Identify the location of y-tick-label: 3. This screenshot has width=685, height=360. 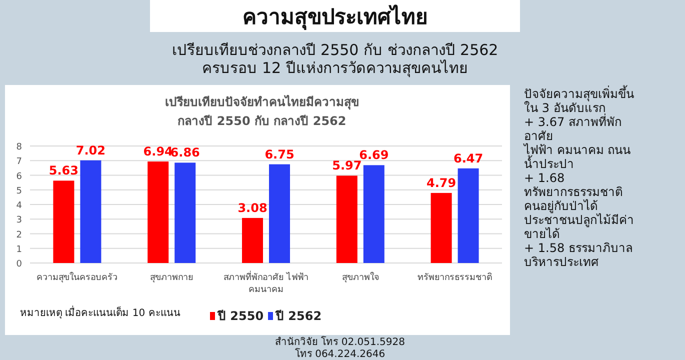
(19, 221).